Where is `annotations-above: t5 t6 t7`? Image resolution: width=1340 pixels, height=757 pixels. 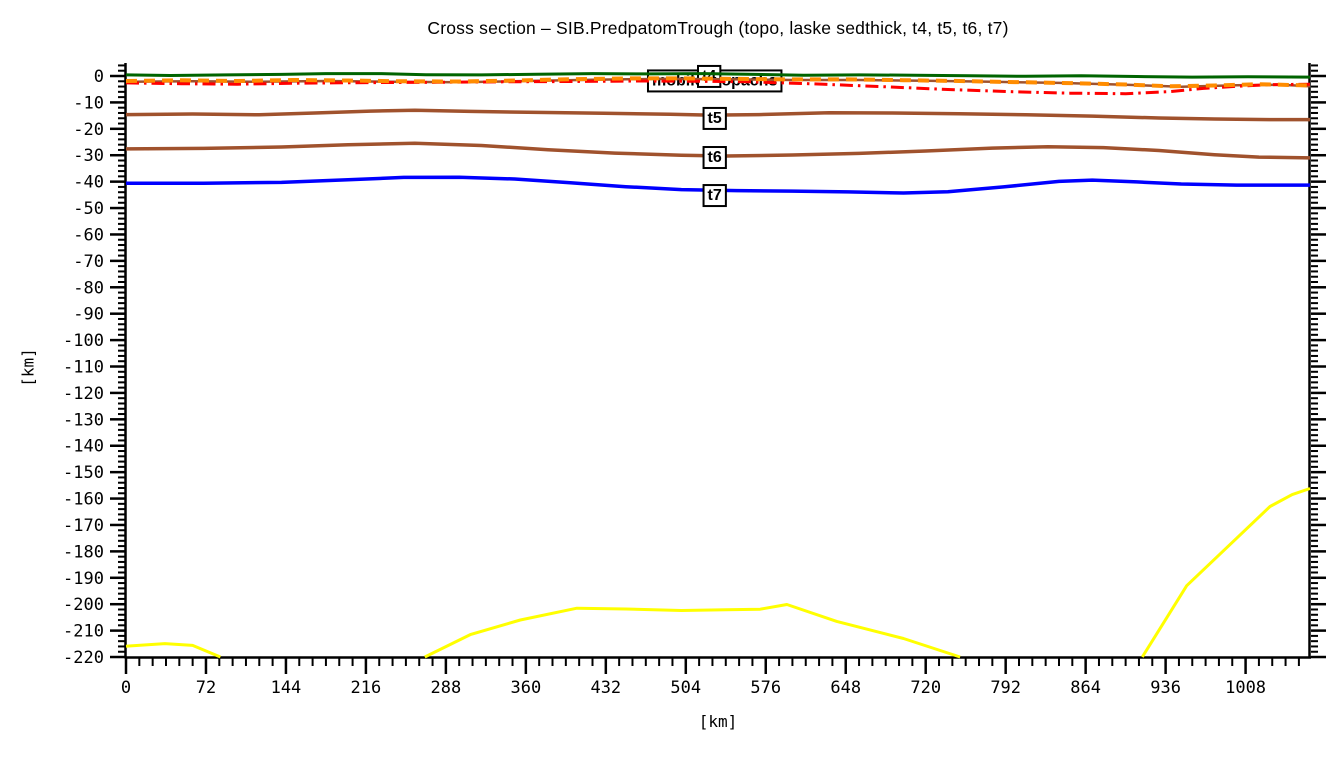
annotations-above: t5 t6 t7 is located at coordinates (714, 157).